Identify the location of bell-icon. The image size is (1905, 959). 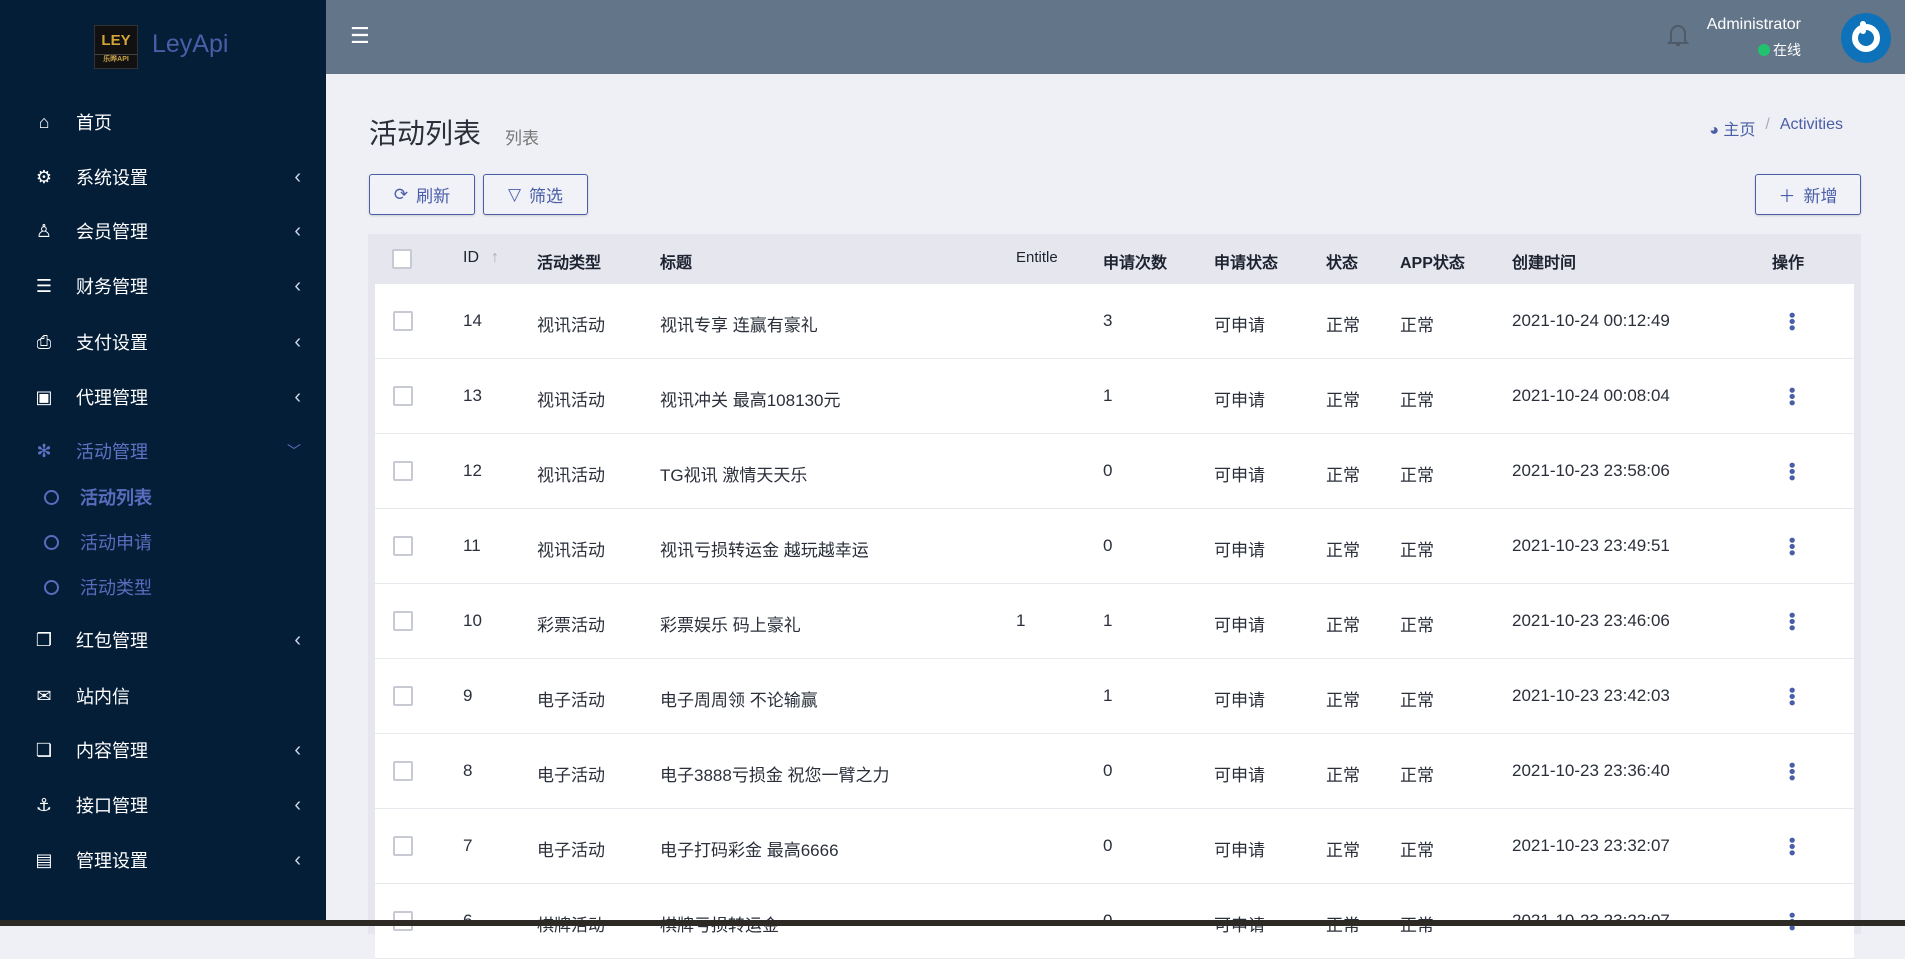
(1678, 35).